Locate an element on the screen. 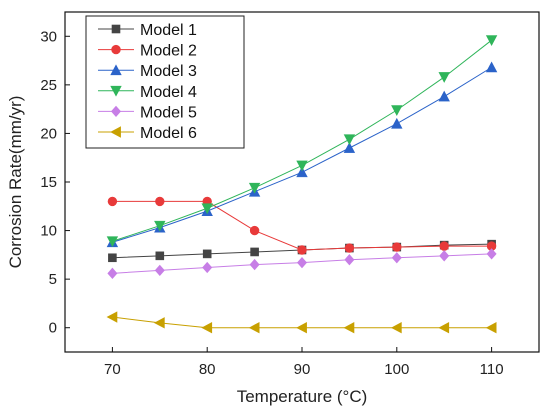 The height and width of the screenshot is (412, 550). x-tick-label: 110 is located at coordinates (492, 369).